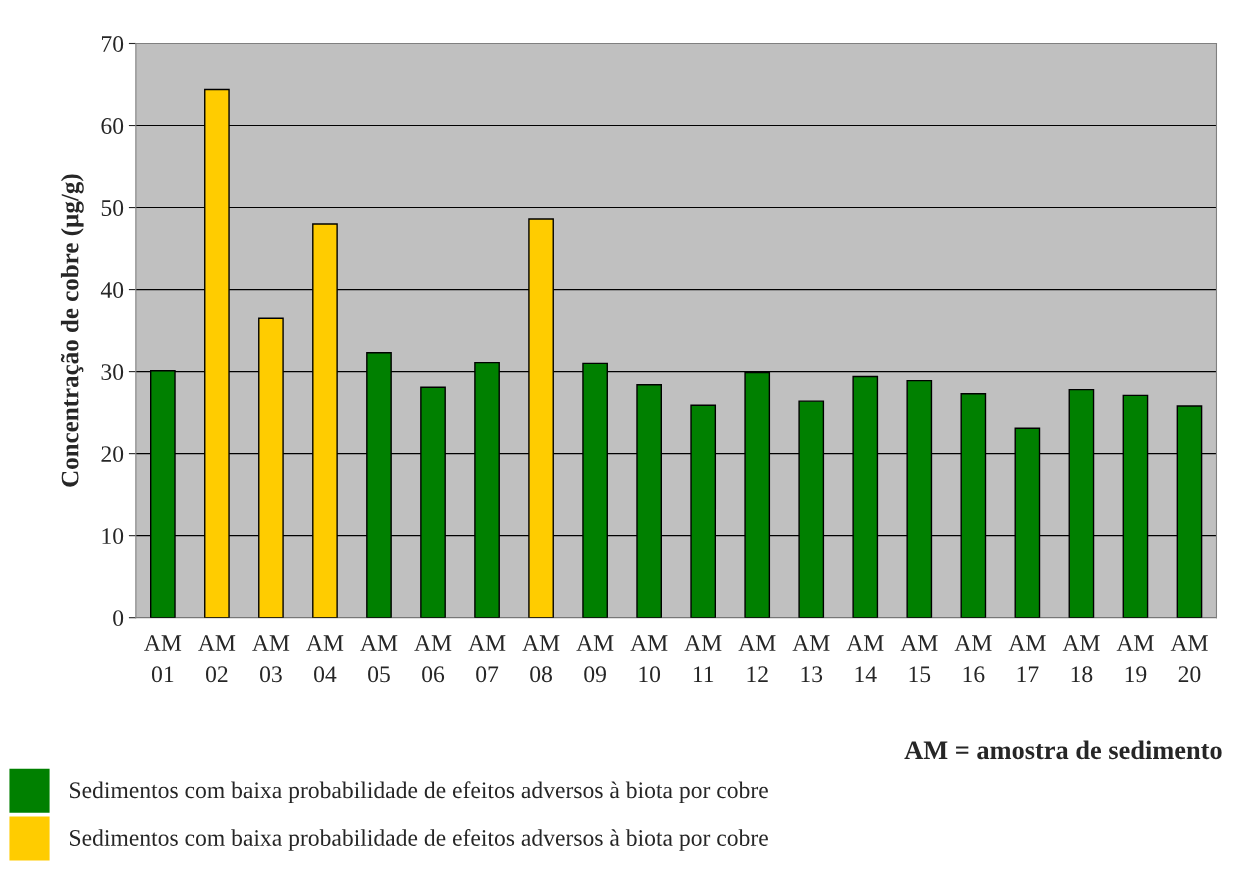 The height and width of the screenshot is (870, 1235). What do you see at coordinates (379, 659) in the screenshot?
I see `x-tick-label: AM 05` at bounding box center [379, 659].